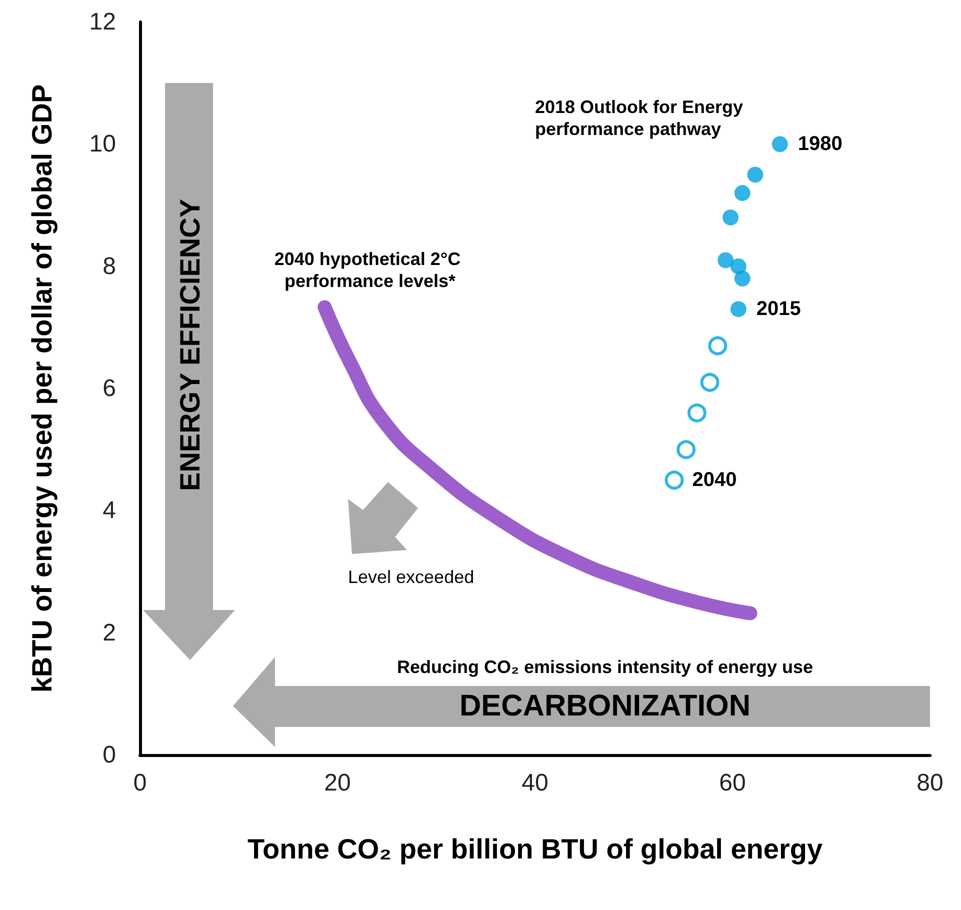  I want to click on y-tick-label: 10, so click(102, 144).